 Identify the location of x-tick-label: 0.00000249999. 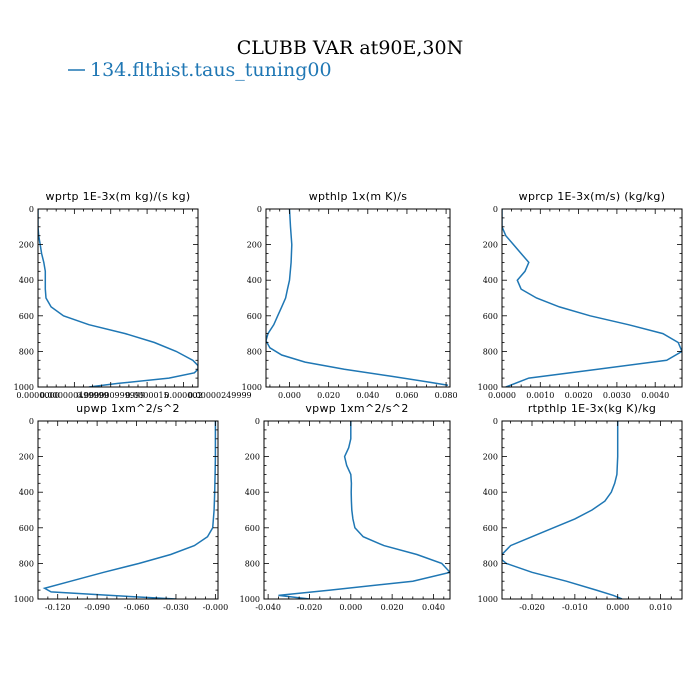
(220, 395).